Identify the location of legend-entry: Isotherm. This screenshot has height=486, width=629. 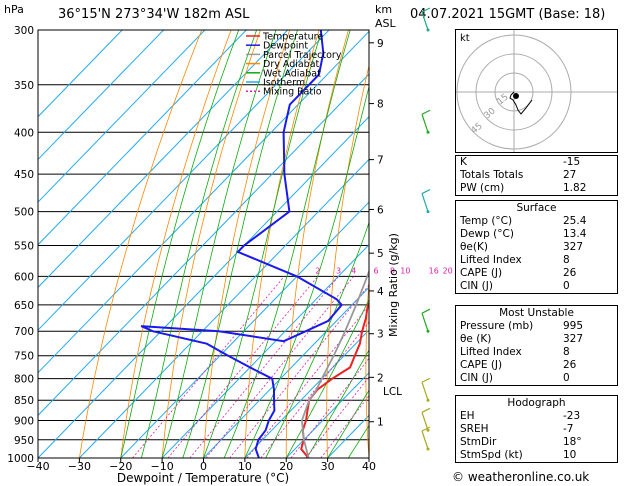
(284, 83).